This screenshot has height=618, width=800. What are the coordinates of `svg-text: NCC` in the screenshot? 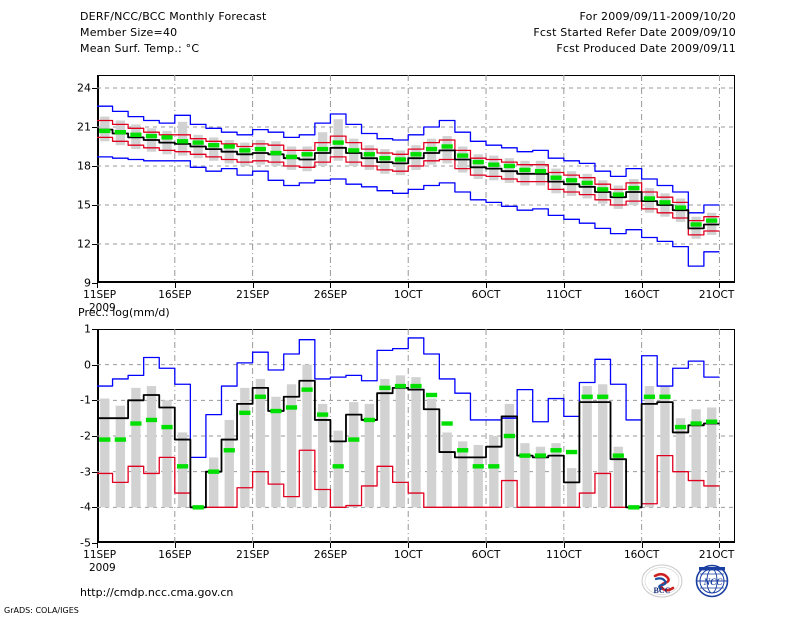 It's located at (713, 582).